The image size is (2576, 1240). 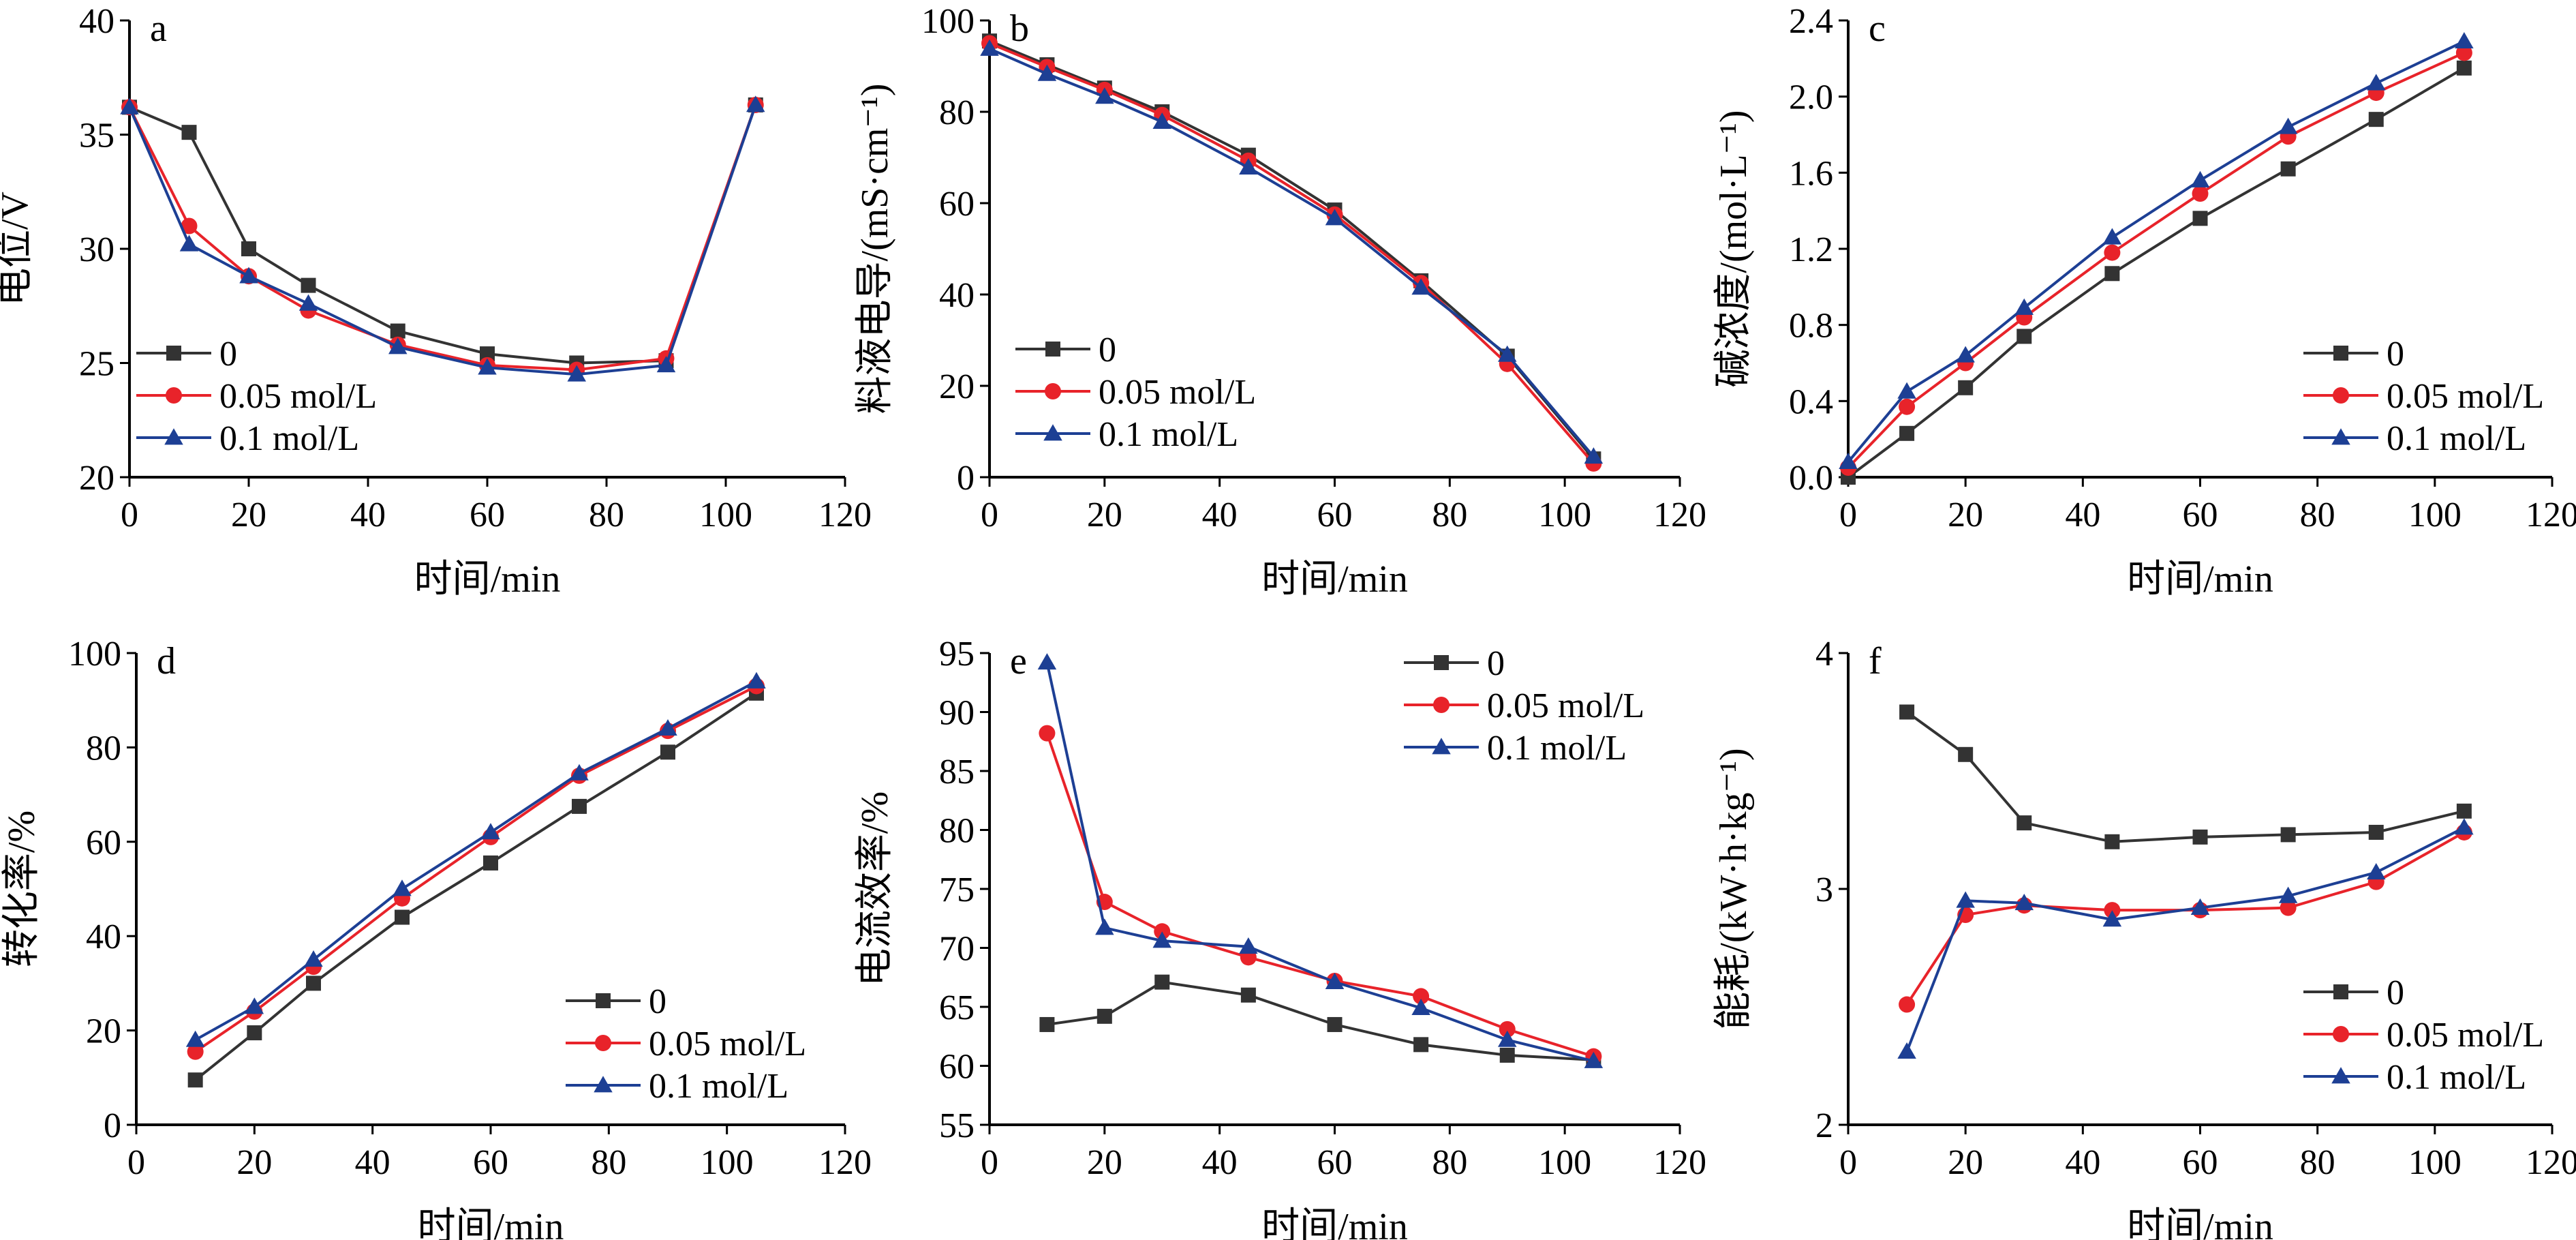 What do you see at coordinates (1811, 174) in the screenshot?
I see `y-tick-label: 1.6` at bounding box center [1811, 174].